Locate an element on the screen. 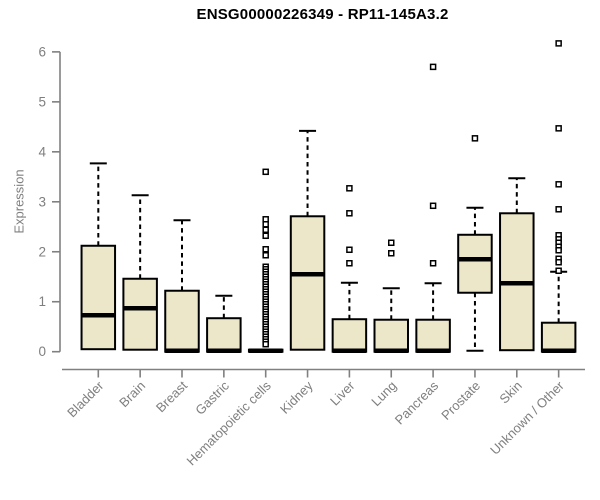  x-category-label-breast: Breast is located at coordinates (171, 396).